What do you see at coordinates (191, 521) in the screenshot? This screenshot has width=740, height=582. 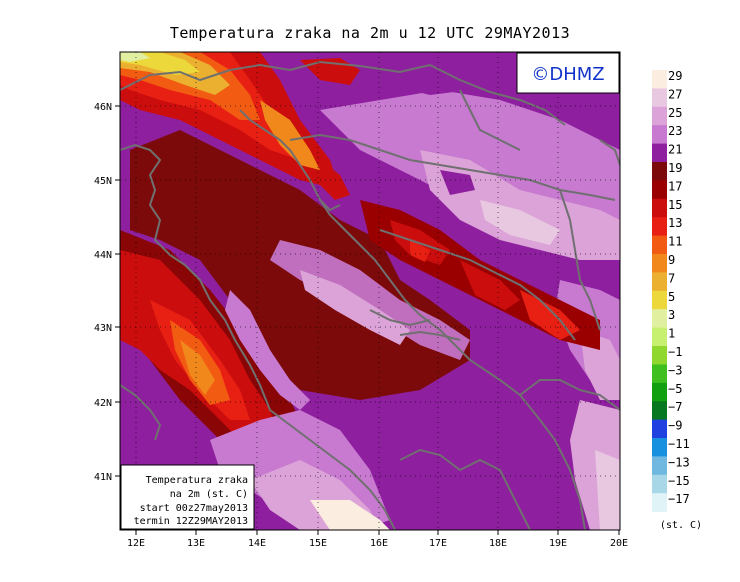 I see `info-line-4: termin 12Z29MAY2013` at bounding box center [191, 521].